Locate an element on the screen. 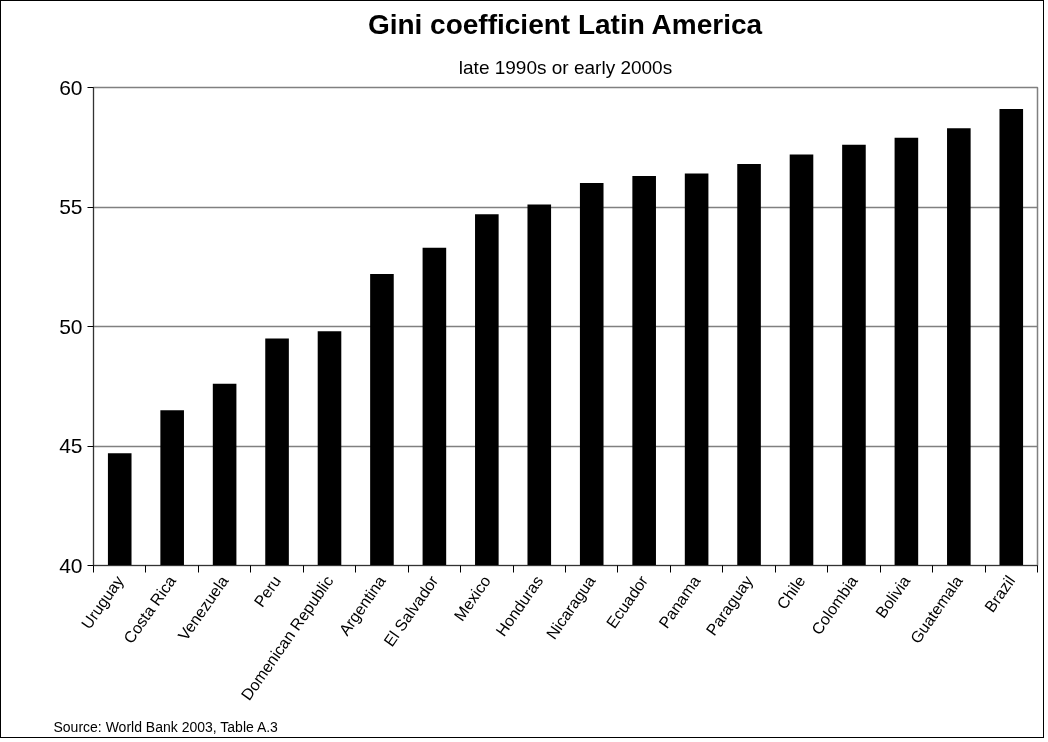 The width and height of the screenshot is (1048, 742). y-tick-label: 45 is located at coordinates (71, 445).